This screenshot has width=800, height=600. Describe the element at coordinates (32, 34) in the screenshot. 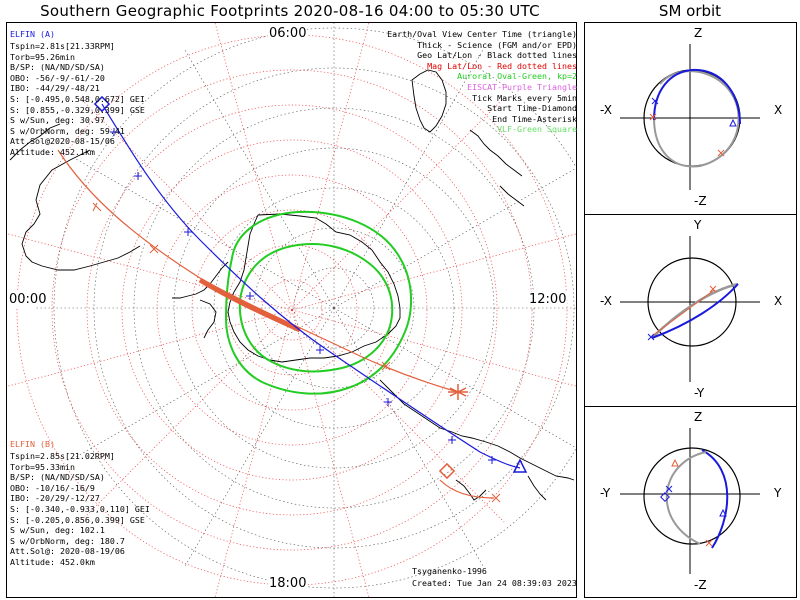

I see `elfin-a-title: ELFIN (A)` at that location.